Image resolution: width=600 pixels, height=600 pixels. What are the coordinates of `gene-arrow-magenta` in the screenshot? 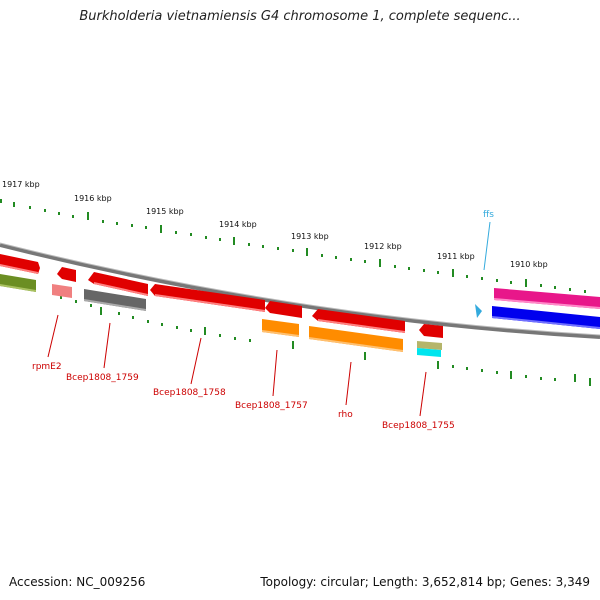 It's located at (547, 298).